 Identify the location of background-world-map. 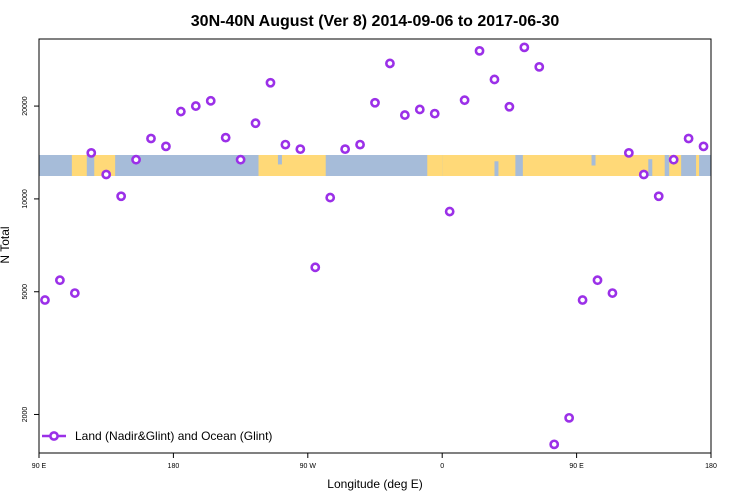
(375, 165).